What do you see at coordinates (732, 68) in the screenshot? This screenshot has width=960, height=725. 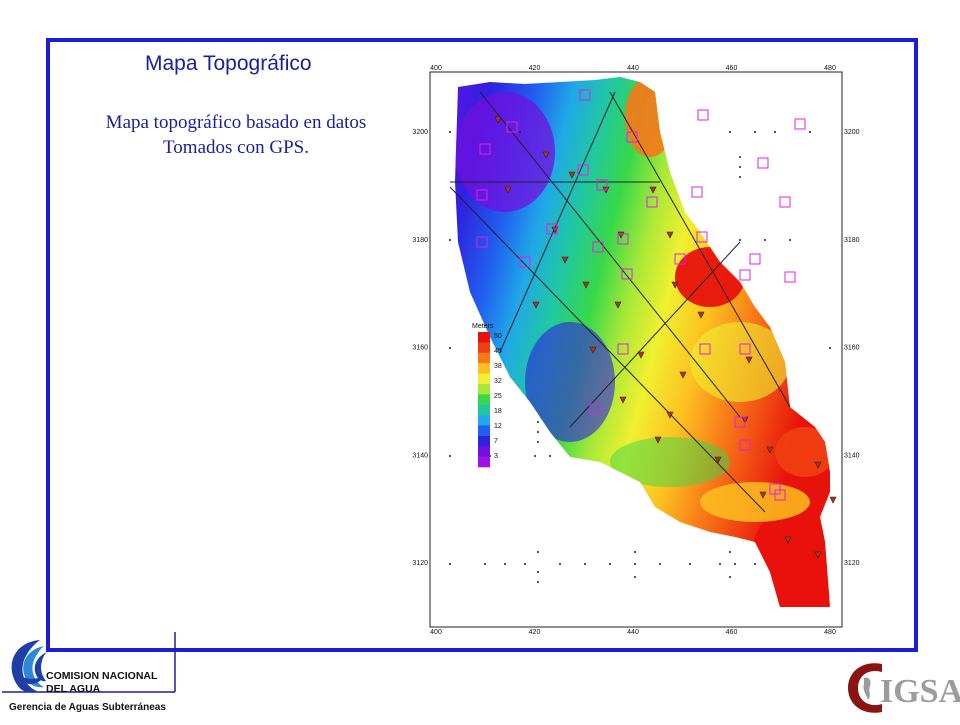 I see `x-tick-label-top: 460` at bounding box center [732, 68].